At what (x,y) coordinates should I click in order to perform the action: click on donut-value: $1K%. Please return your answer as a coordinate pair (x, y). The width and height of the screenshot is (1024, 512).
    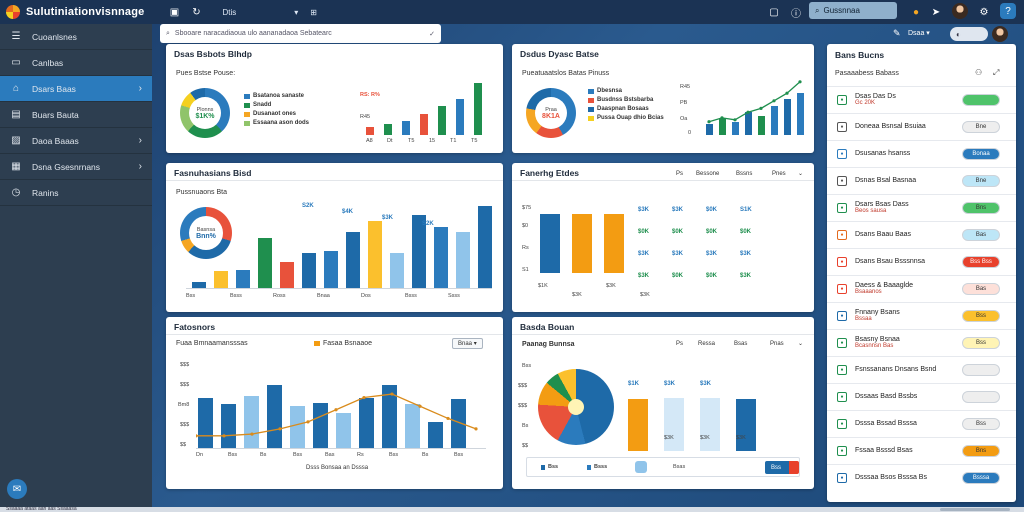
    Looking at the image, I should click on (205, 116).